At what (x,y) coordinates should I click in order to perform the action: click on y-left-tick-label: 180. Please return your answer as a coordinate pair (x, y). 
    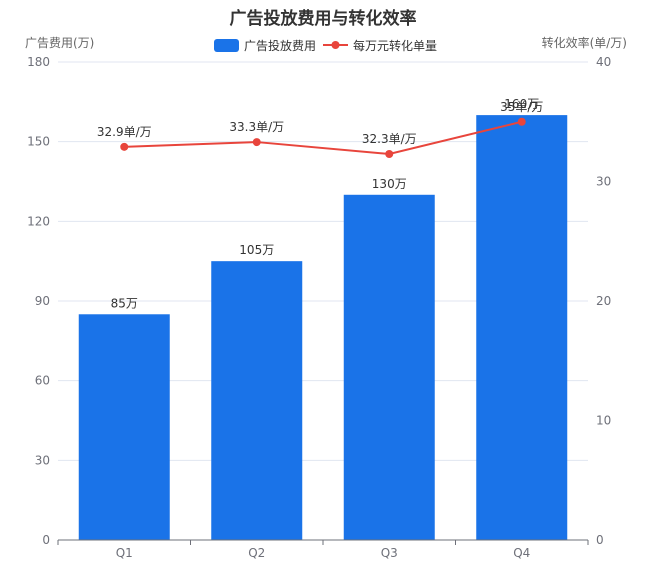
    Looking at the image, I should click on (38, 62).